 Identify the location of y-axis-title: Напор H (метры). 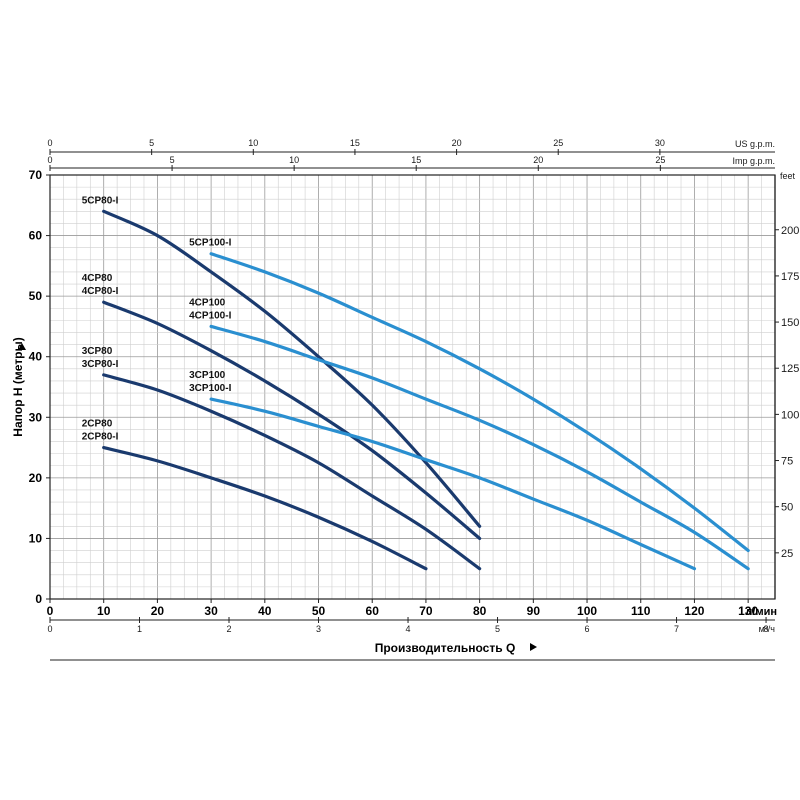
(18, 386).